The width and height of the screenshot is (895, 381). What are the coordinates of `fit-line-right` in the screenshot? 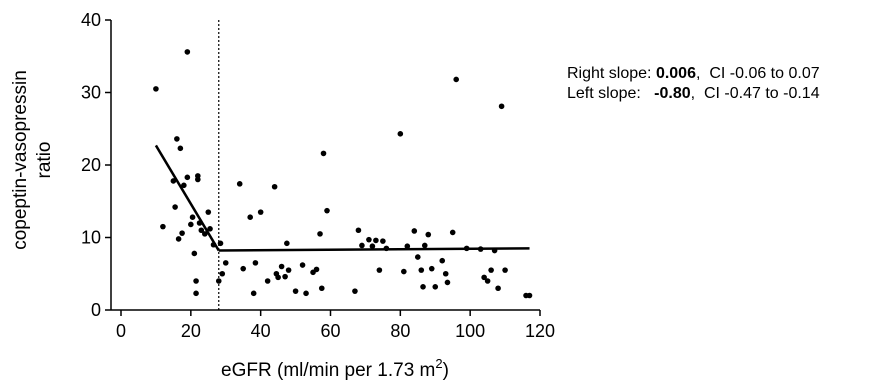 It's located at (374, 249).